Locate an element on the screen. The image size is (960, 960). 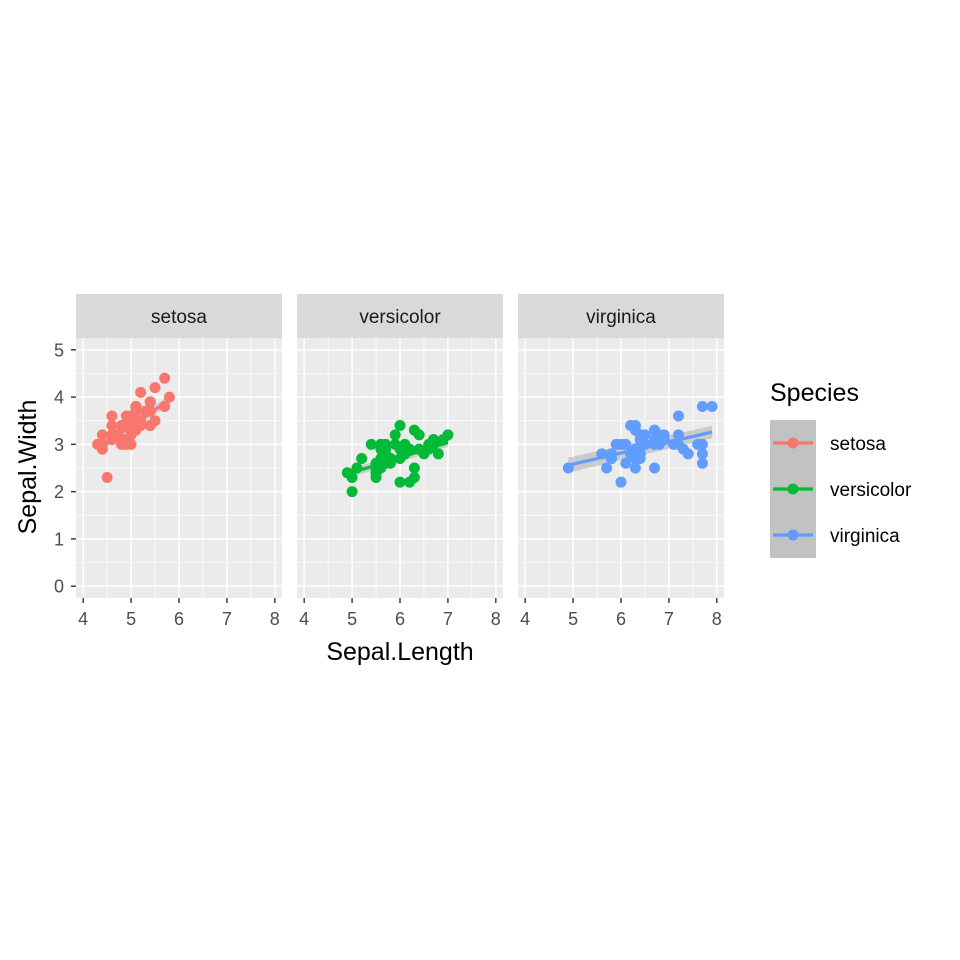
facet-strip-label: virginica is located at coordinates (621, 317).